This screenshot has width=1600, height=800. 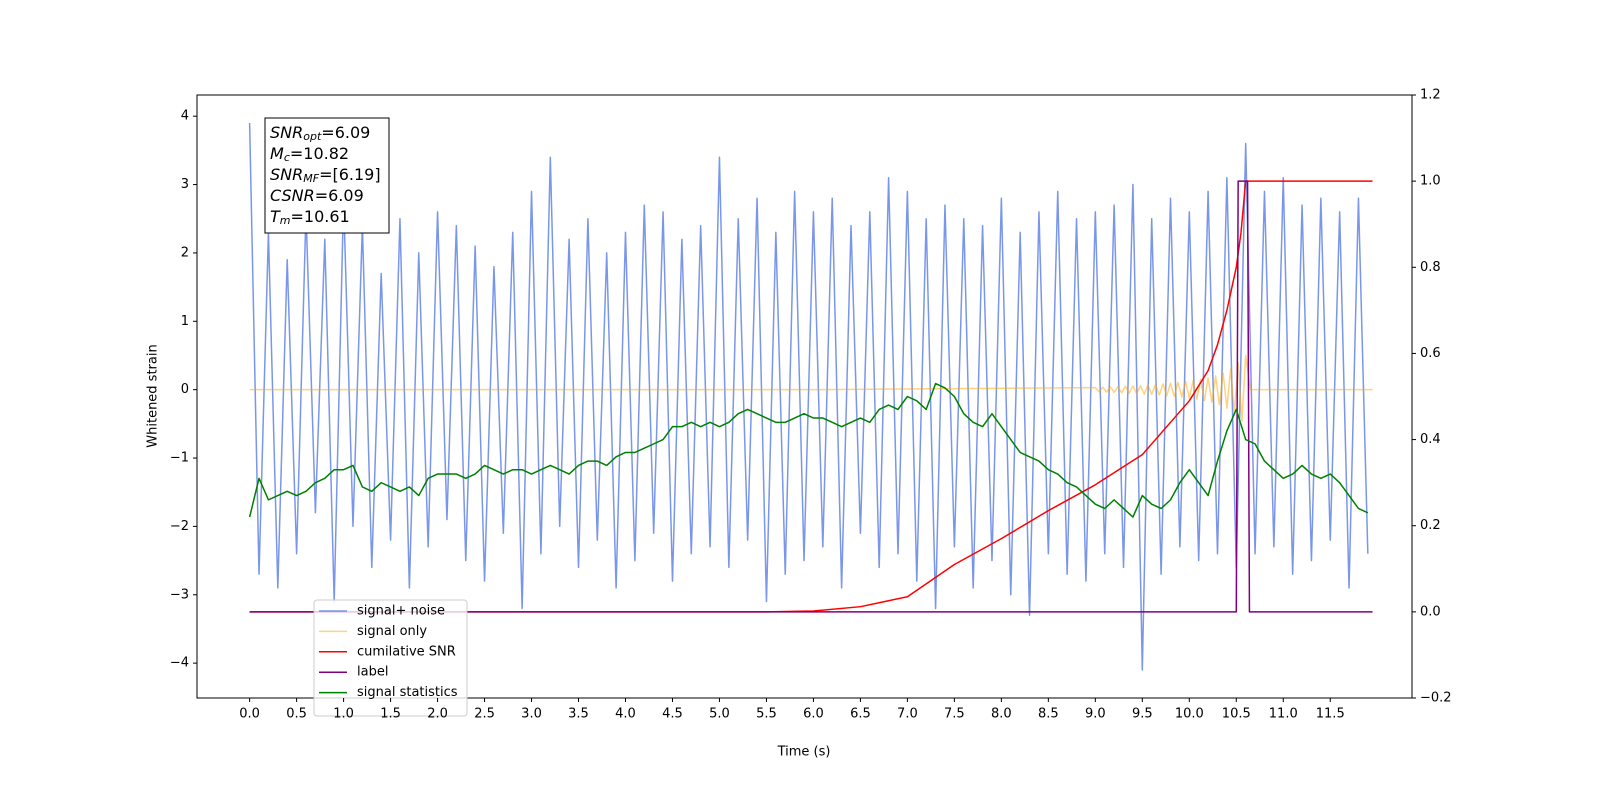 What do you see at coordinates (343, 714) in the screenshot?
I see `x-tick-label: 1.0` at bounding box center [343, 714].